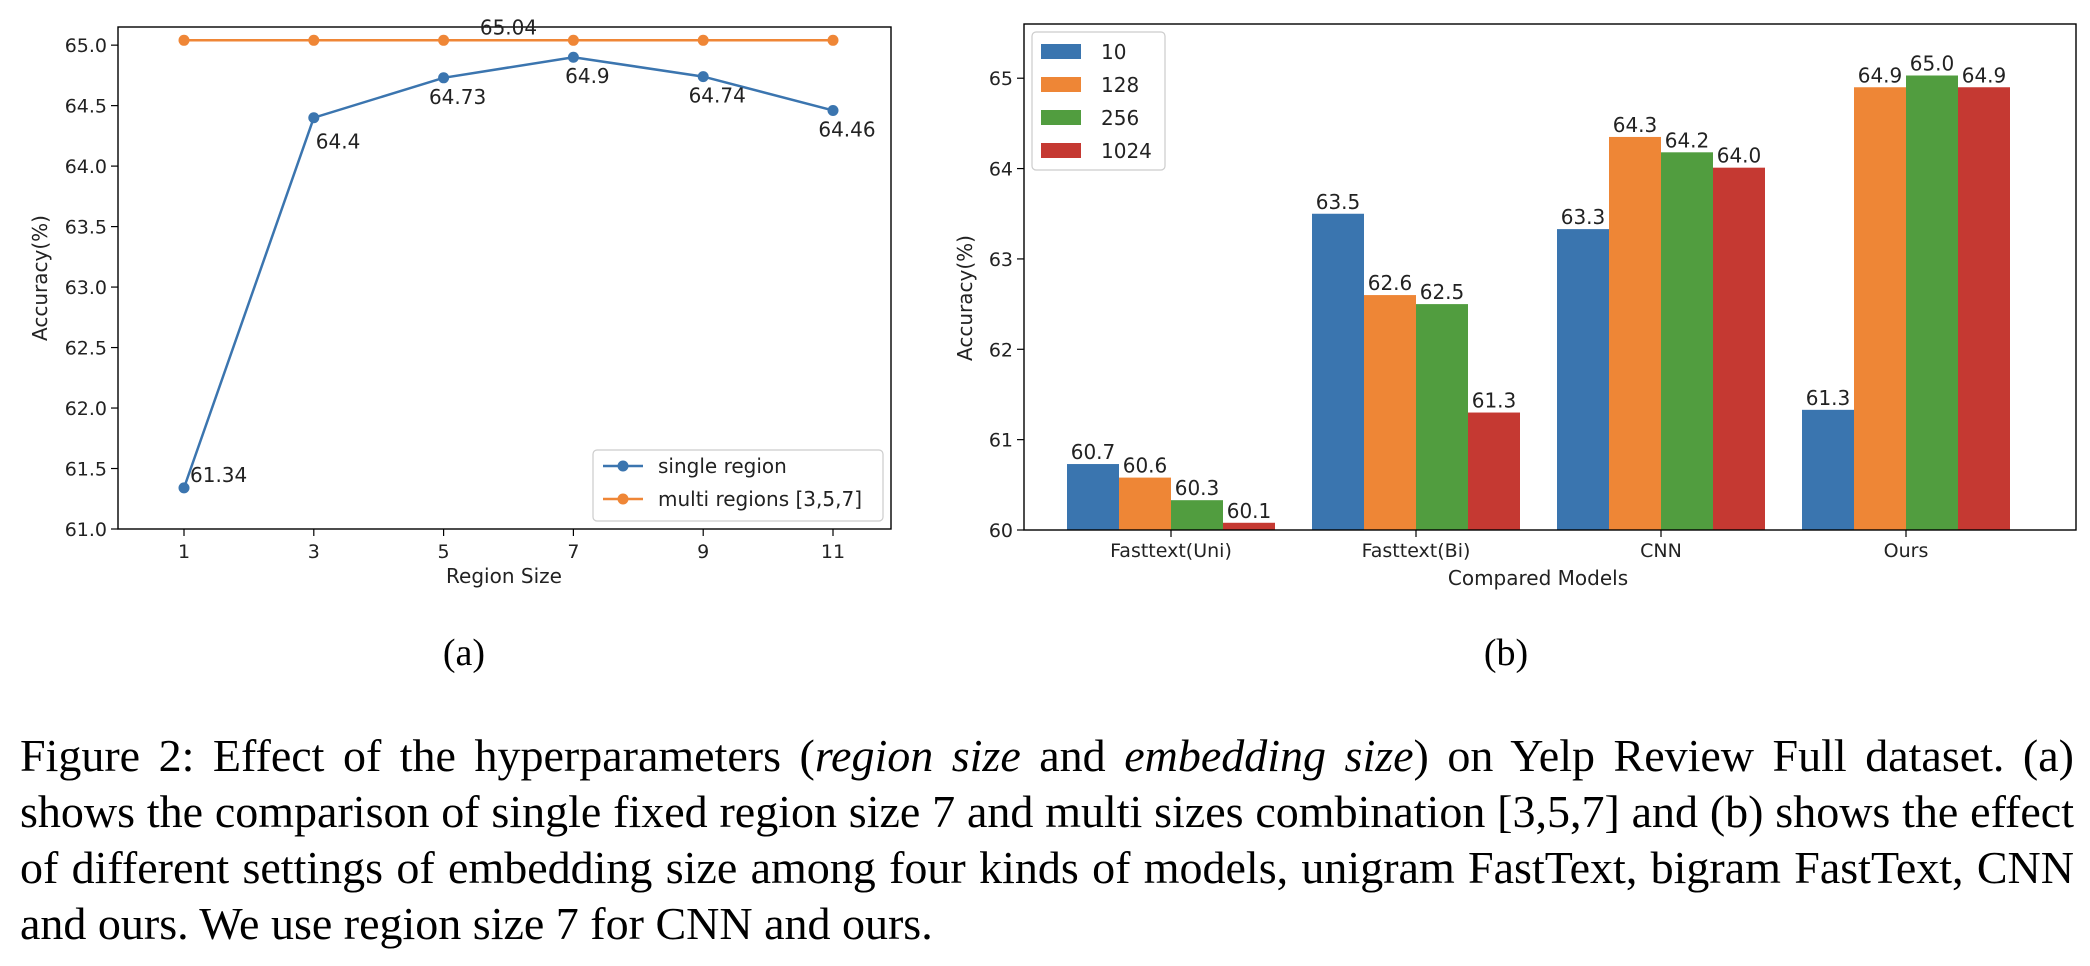  I want to click on b-ytick-label: 61, so click(1001, 441).